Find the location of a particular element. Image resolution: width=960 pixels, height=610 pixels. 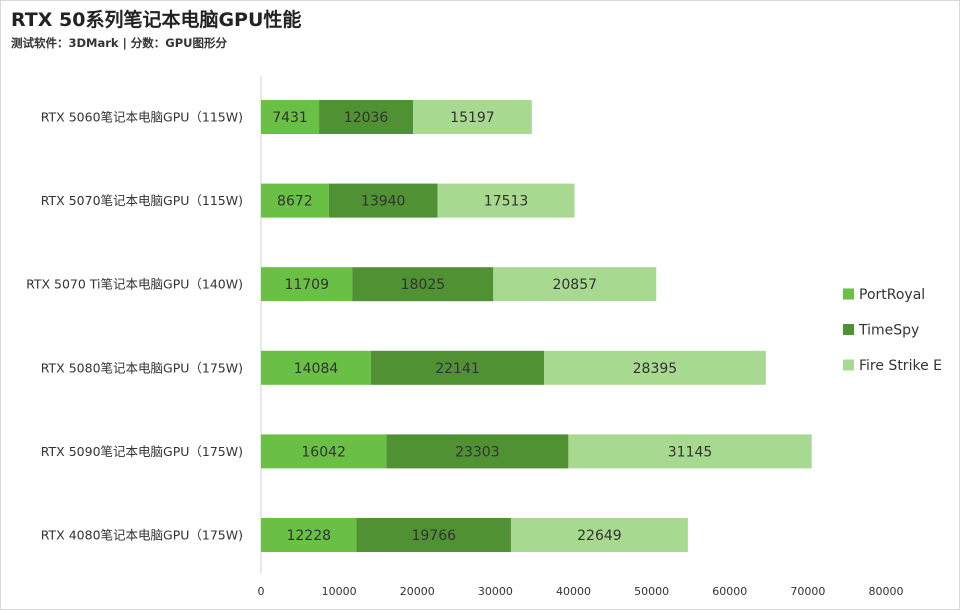

data-label: 31145 is located at coordinates (690, 452).